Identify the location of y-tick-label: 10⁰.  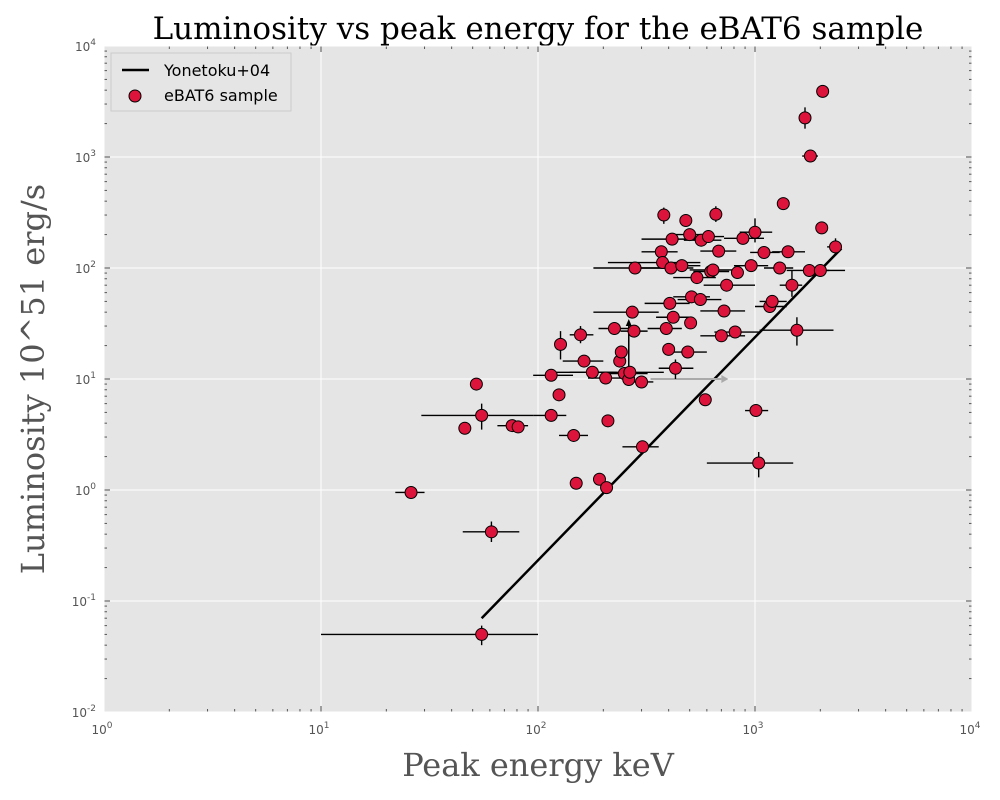
(85, 490).